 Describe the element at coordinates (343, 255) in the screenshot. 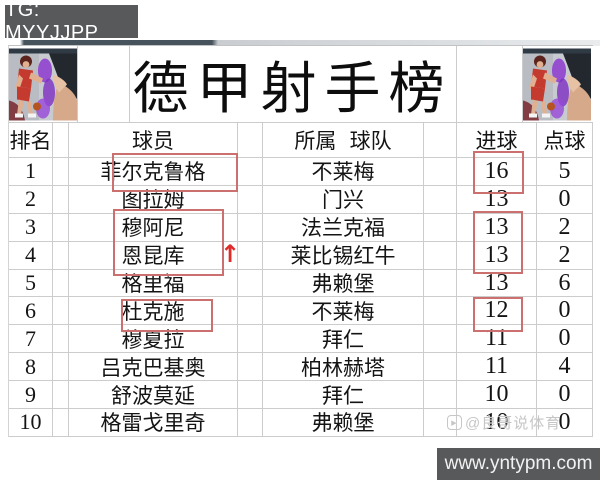

I see `team-name-cell: 莱比锡红牛` at that location.